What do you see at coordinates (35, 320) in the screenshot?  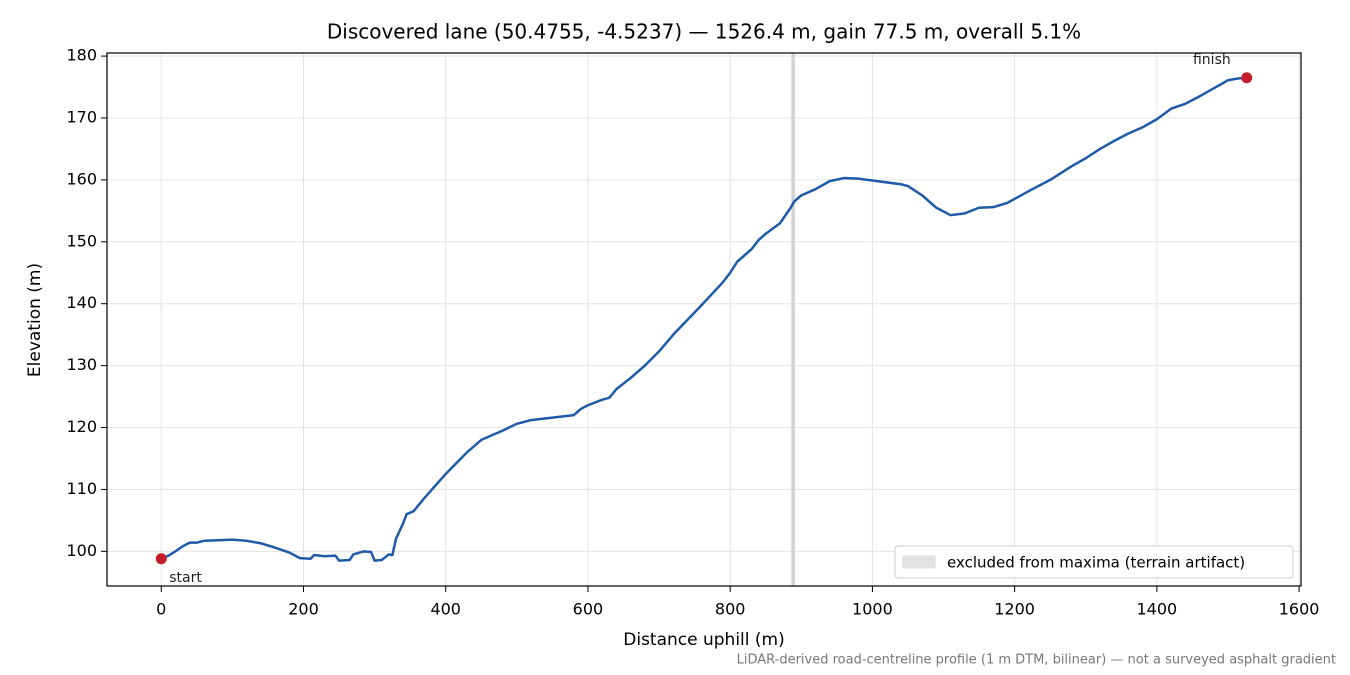 I see `y-axis-label: Elevation (m)` at bounding box center [35, 320].